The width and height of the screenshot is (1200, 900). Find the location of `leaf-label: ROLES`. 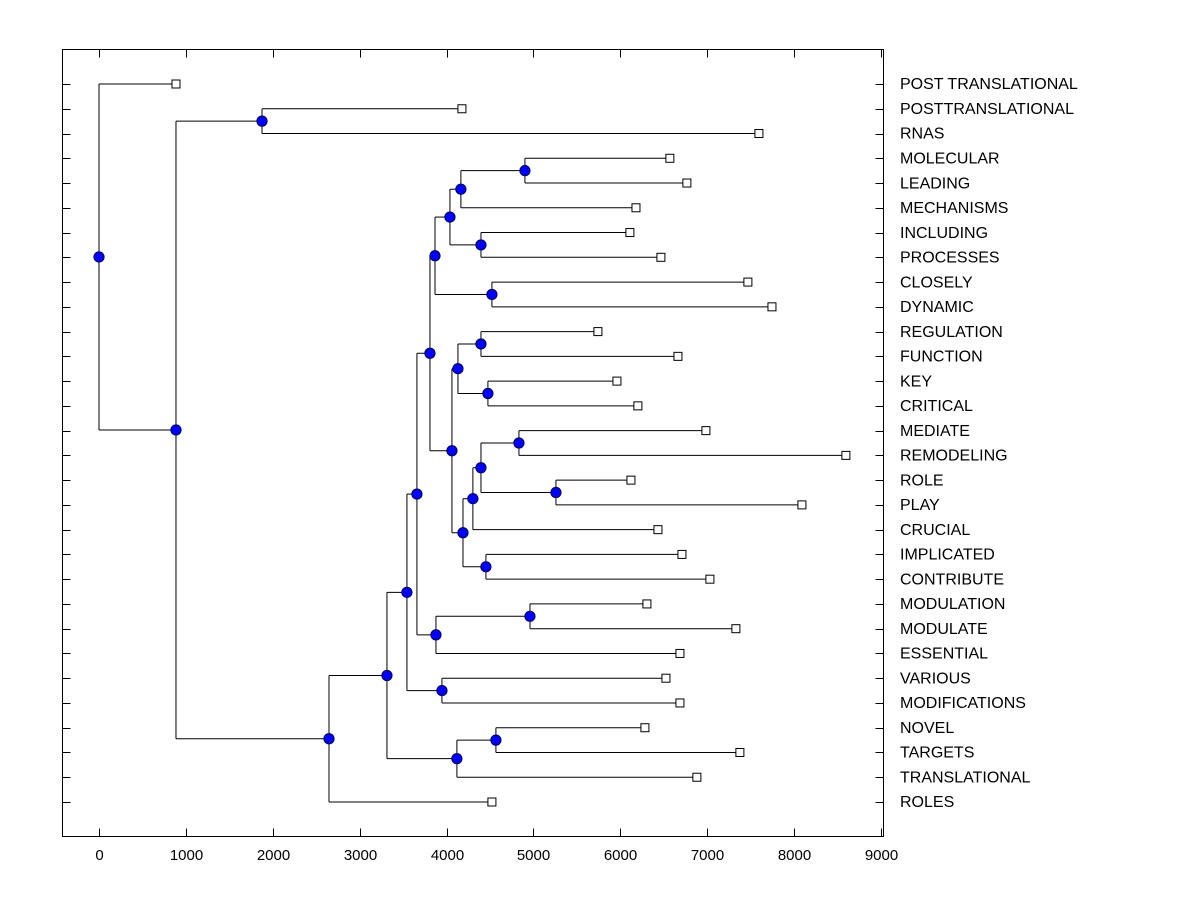

leaf-label: ROLES is located at coordinates (927, 802).